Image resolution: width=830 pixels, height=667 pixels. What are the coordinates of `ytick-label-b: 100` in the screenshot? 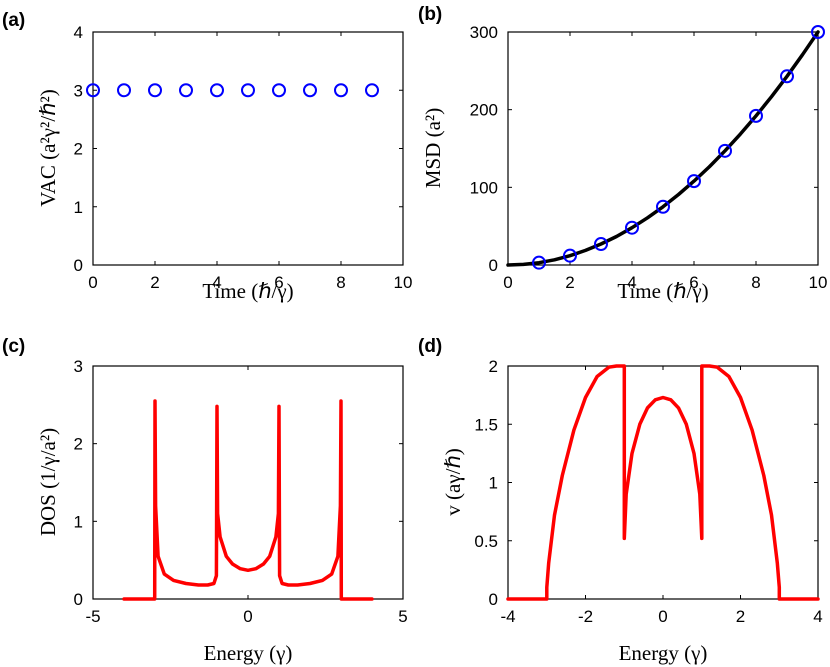 It's located at (484, 187).